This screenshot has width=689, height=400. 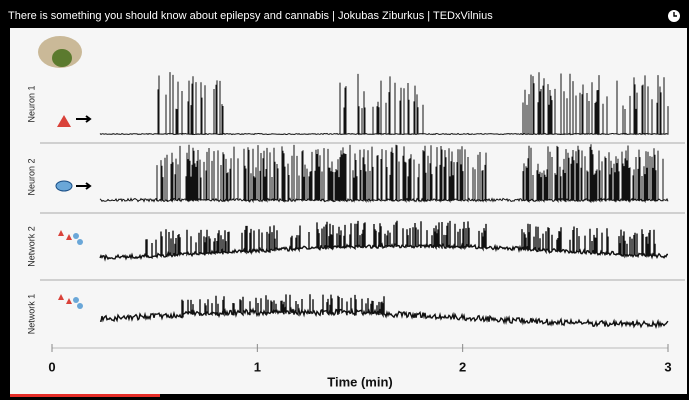 I want to click on row-label: Network 2, so click(x=31, y=246).